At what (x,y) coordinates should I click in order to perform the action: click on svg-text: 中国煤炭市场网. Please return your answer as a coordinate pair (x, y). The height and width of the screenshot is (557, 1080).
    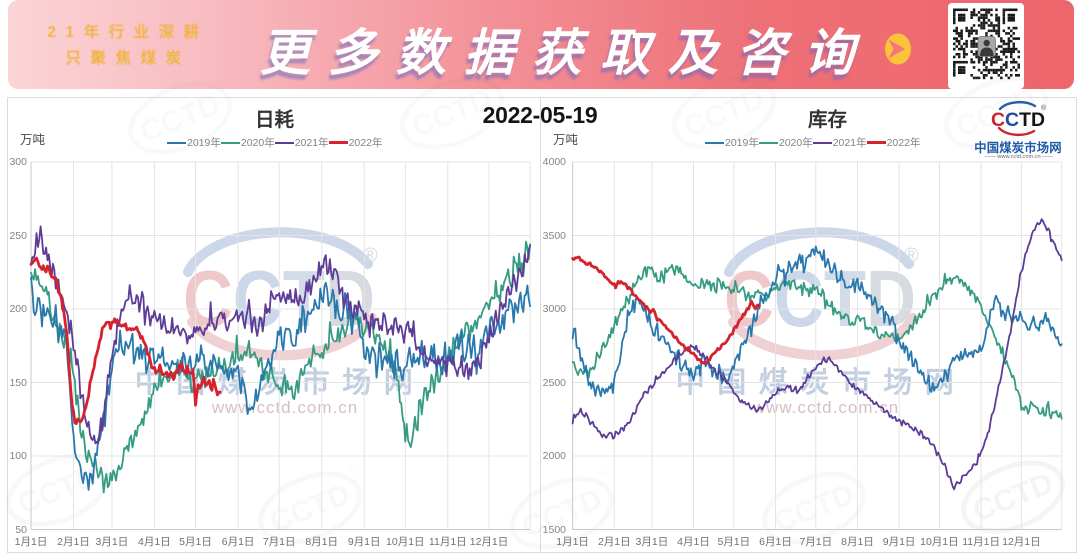
    Looking at the image, I should click on (1017, 147).